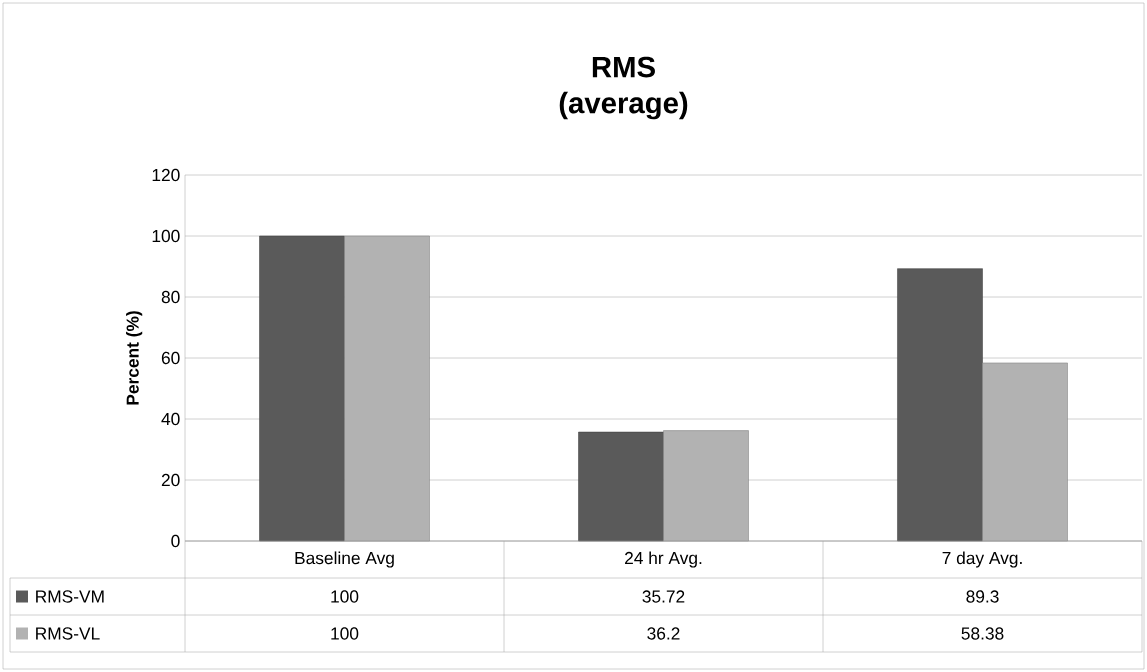  I want to click on y-tick-label: 0, so click(175, 541).